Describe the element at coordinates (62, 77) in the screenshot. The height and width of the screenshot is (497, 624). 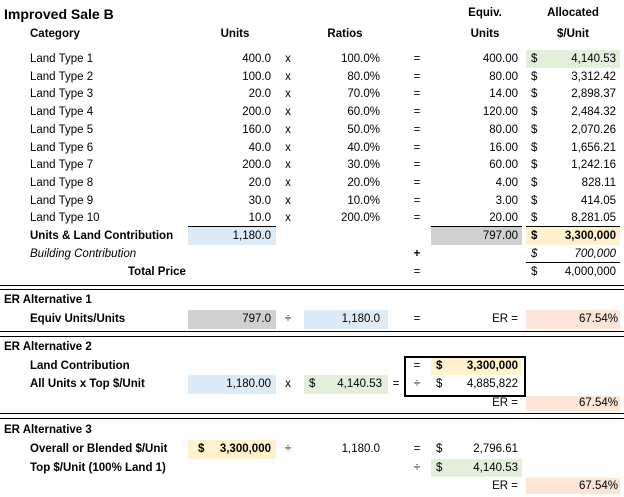
I see `row-category: Land Type 2` at that location.